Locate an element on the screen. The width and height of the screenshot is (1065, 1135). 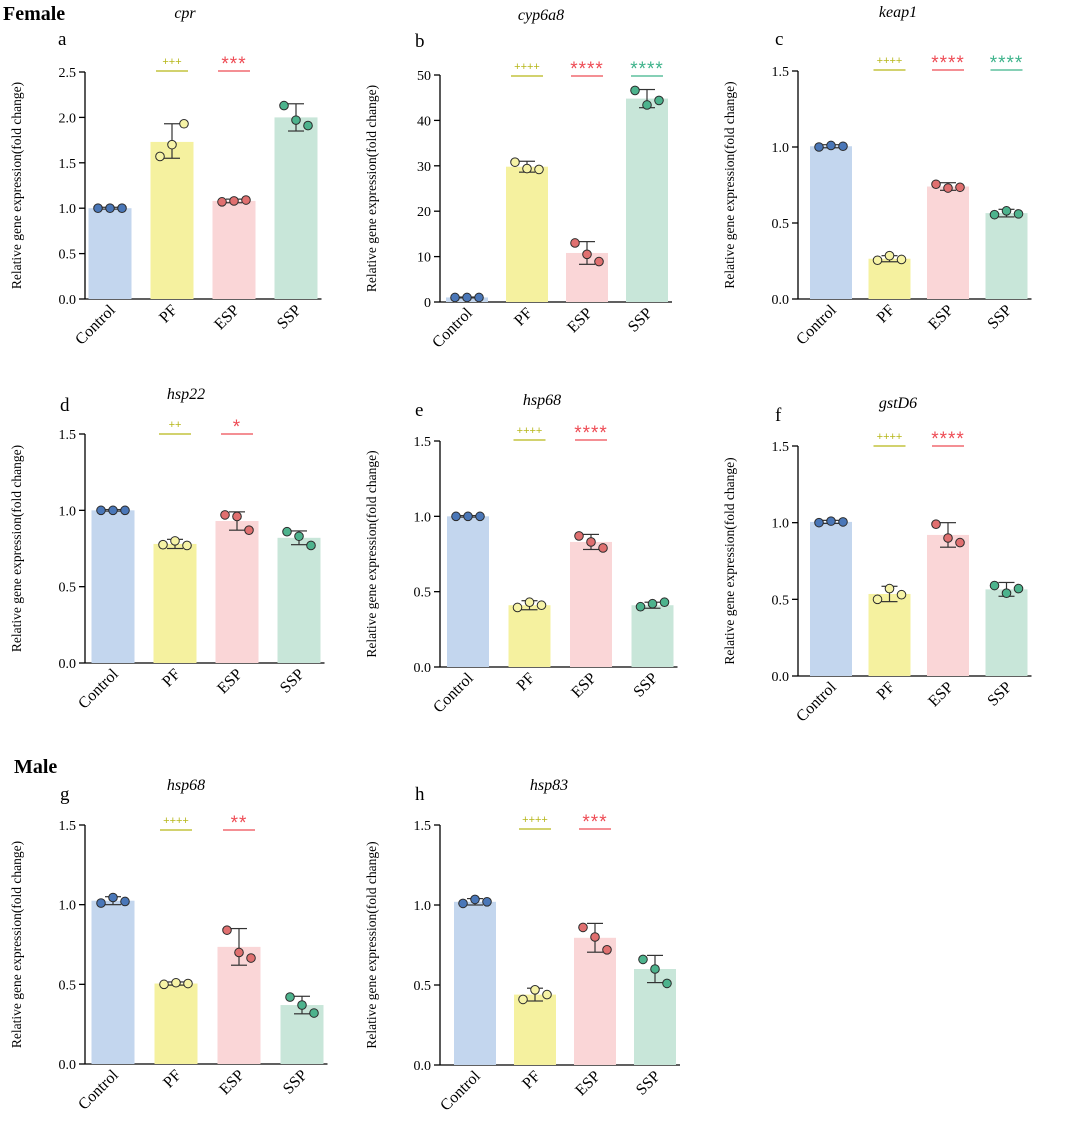
chart-title: hsp22 is located at coordinates (186, 394).